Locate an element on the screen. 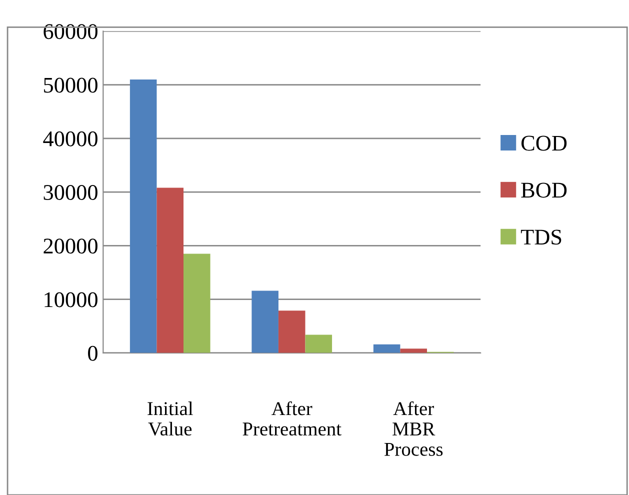  x-tick-label: Initial Value is located at coordinates (170, 419).